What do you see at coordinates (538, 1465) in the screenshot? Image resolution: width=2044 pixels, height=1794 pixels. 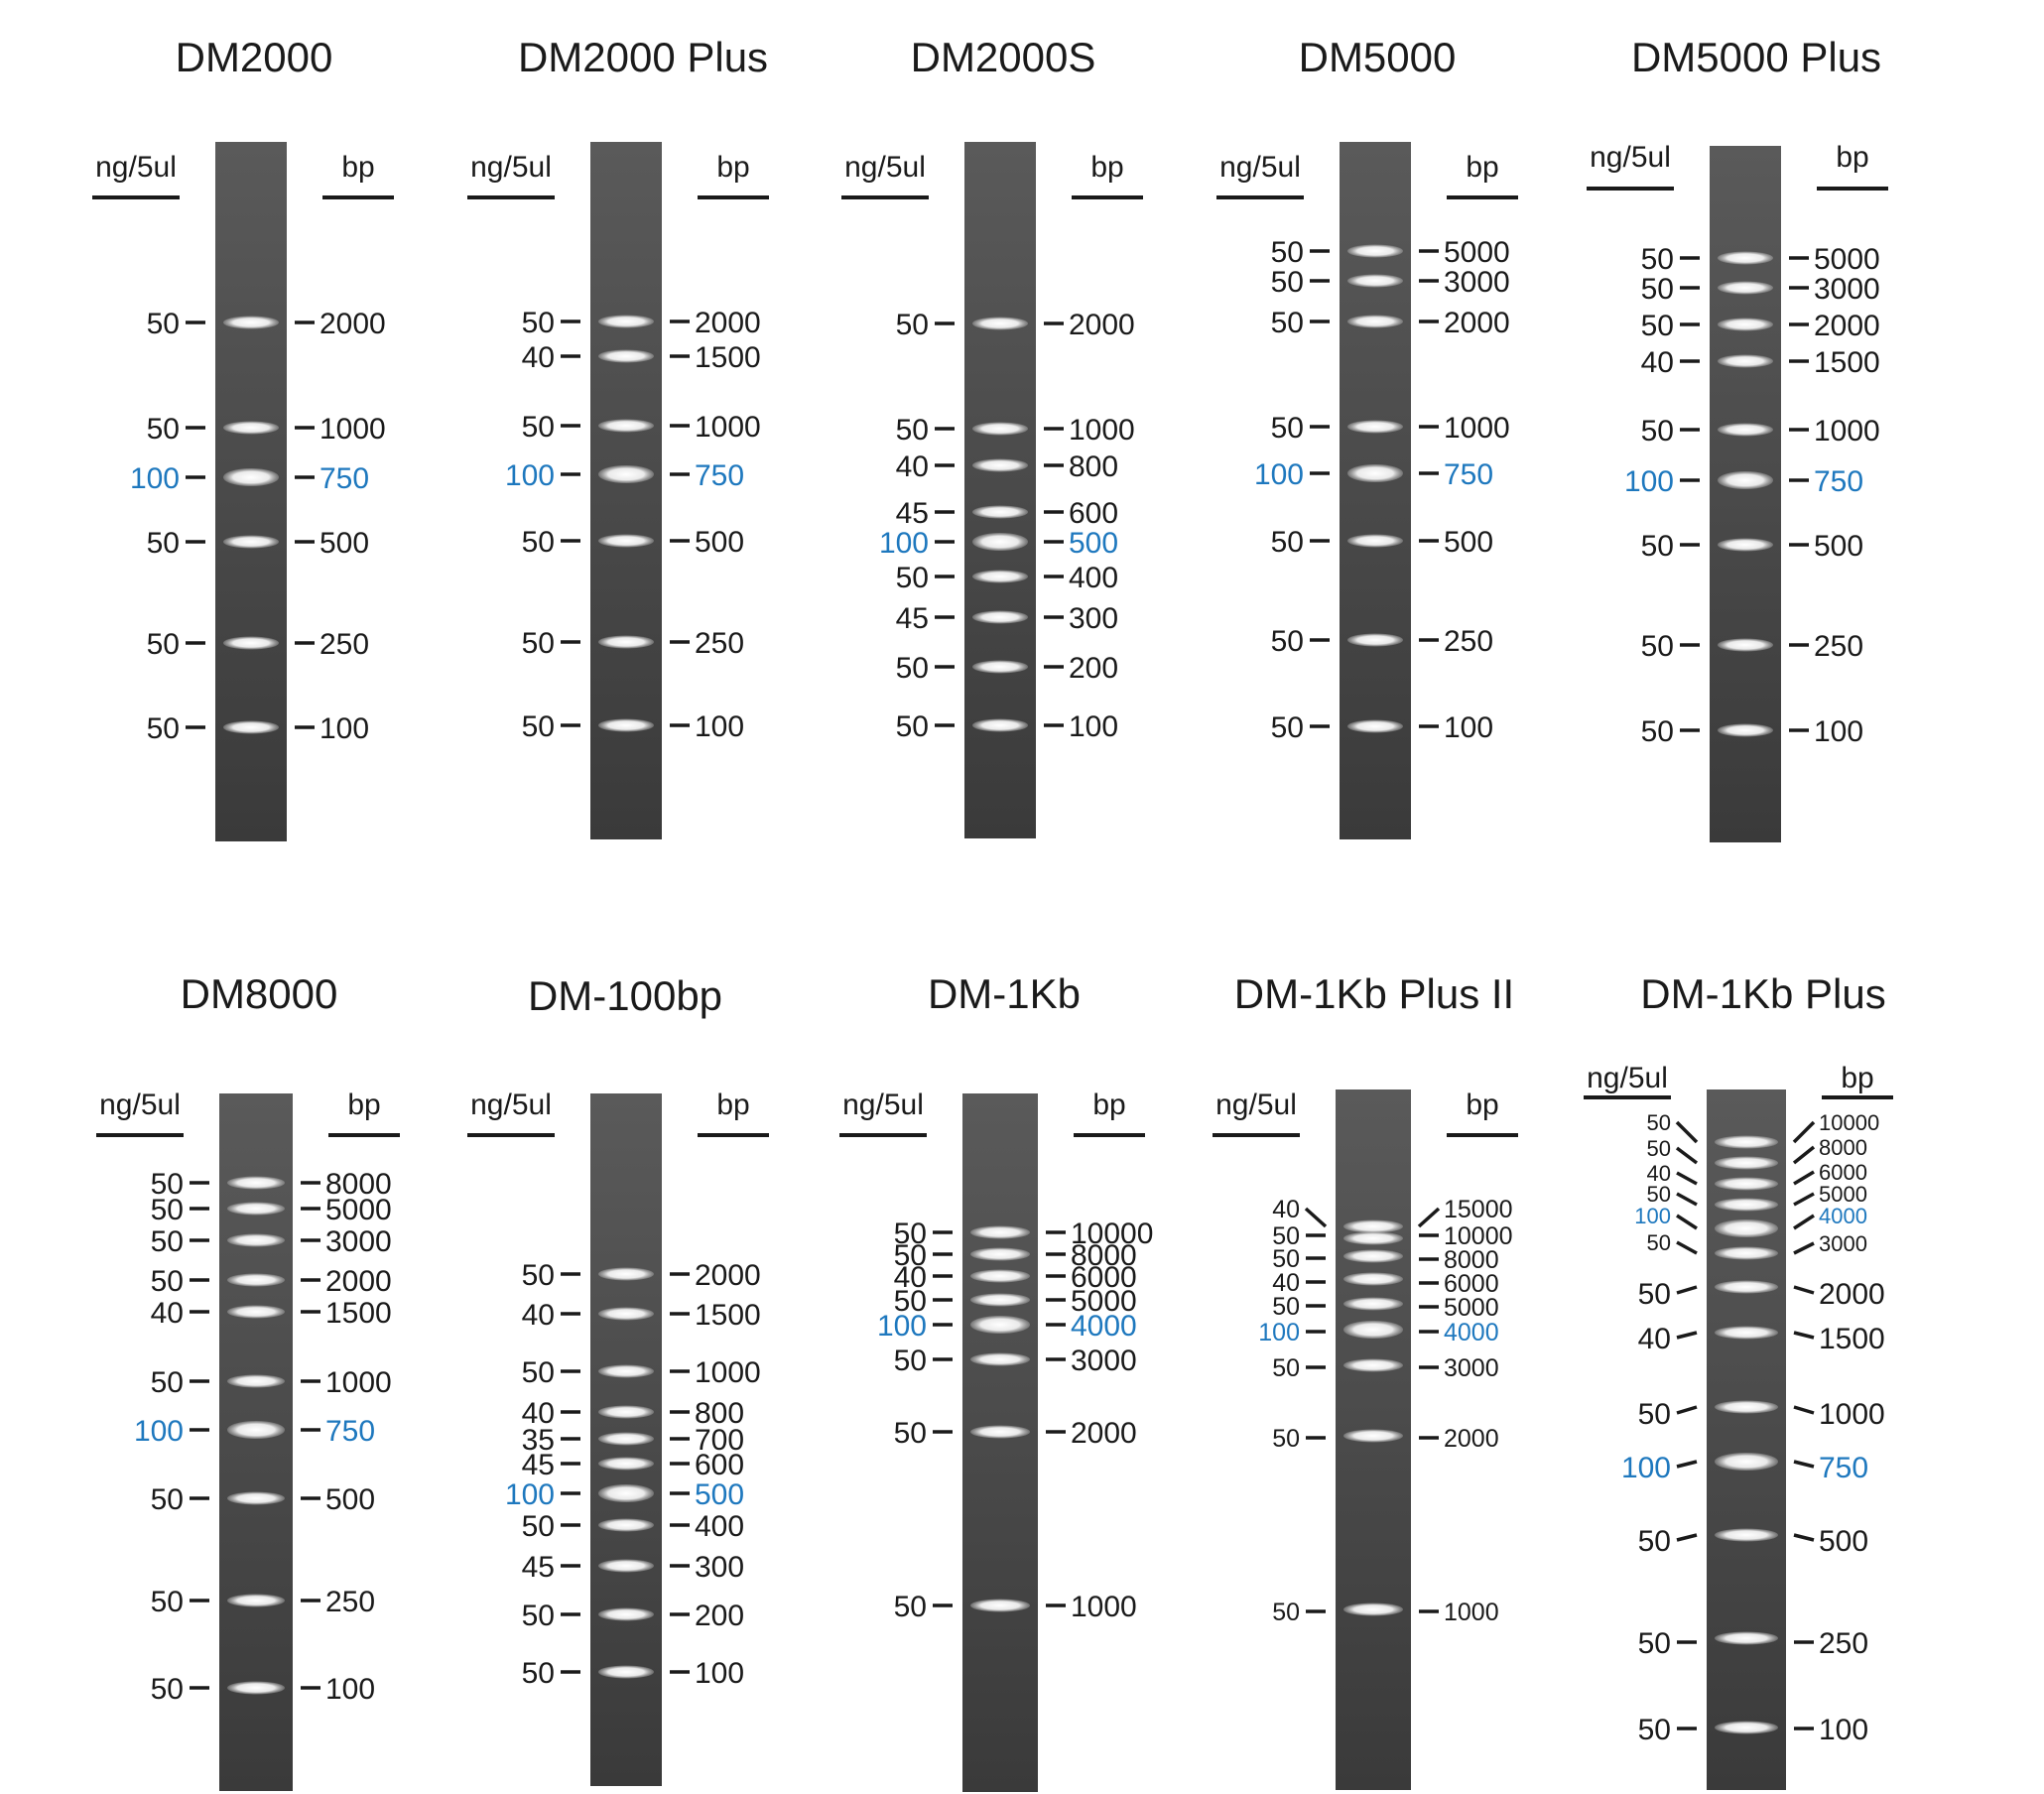 I see `ng-label: 45` at bounding box center [538, 1465].